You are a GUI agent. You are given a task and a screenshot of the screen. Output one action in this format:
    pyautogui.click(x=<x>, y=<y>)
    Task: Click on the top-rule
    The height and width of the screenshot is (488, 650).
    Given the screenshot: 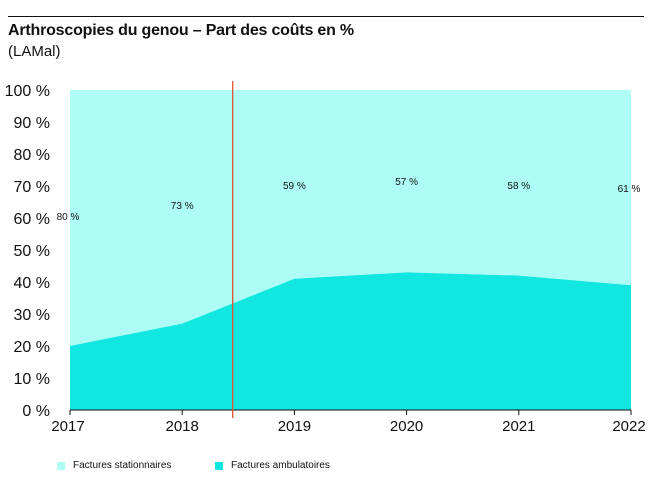 What is the action you would take?
    pyautogui.click(x=326, y=16)
    